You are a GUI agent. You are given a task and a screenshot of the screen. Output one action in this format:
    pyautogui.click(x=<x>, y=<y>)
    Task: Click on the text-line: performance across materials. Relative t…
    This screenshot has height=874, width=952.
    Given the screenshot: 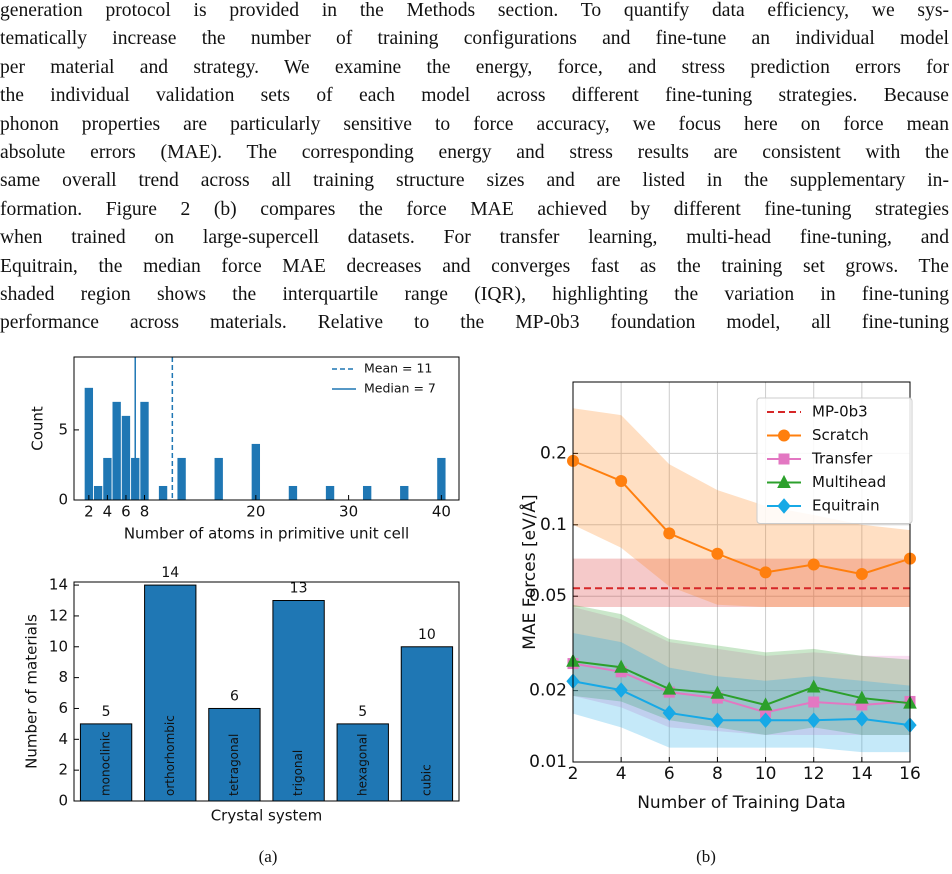 What is the action you would take?
    pyautogui.click(x=474, y=323)
    